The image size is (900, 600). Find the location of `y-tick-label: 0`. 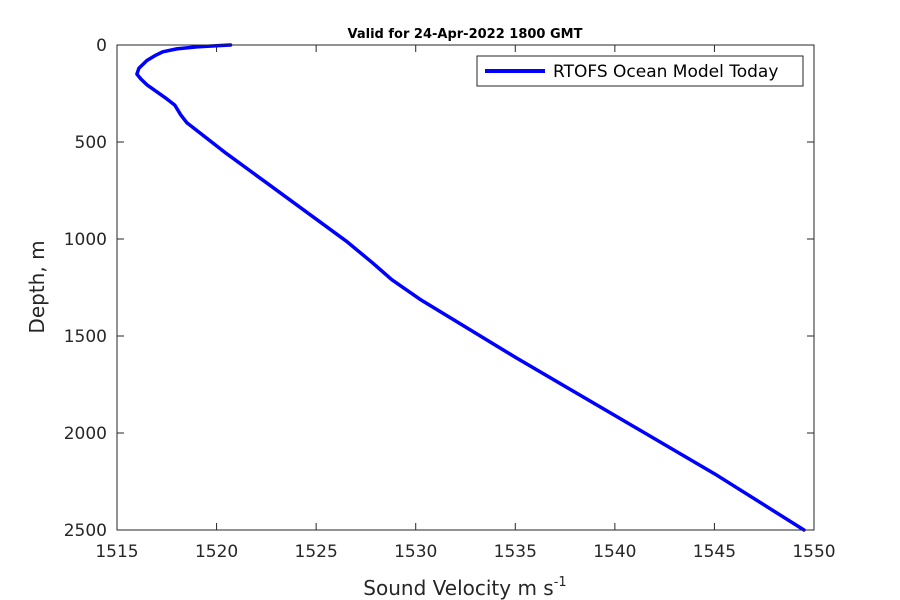

y-tick-label: 0 is located at coordinates (101, 46).